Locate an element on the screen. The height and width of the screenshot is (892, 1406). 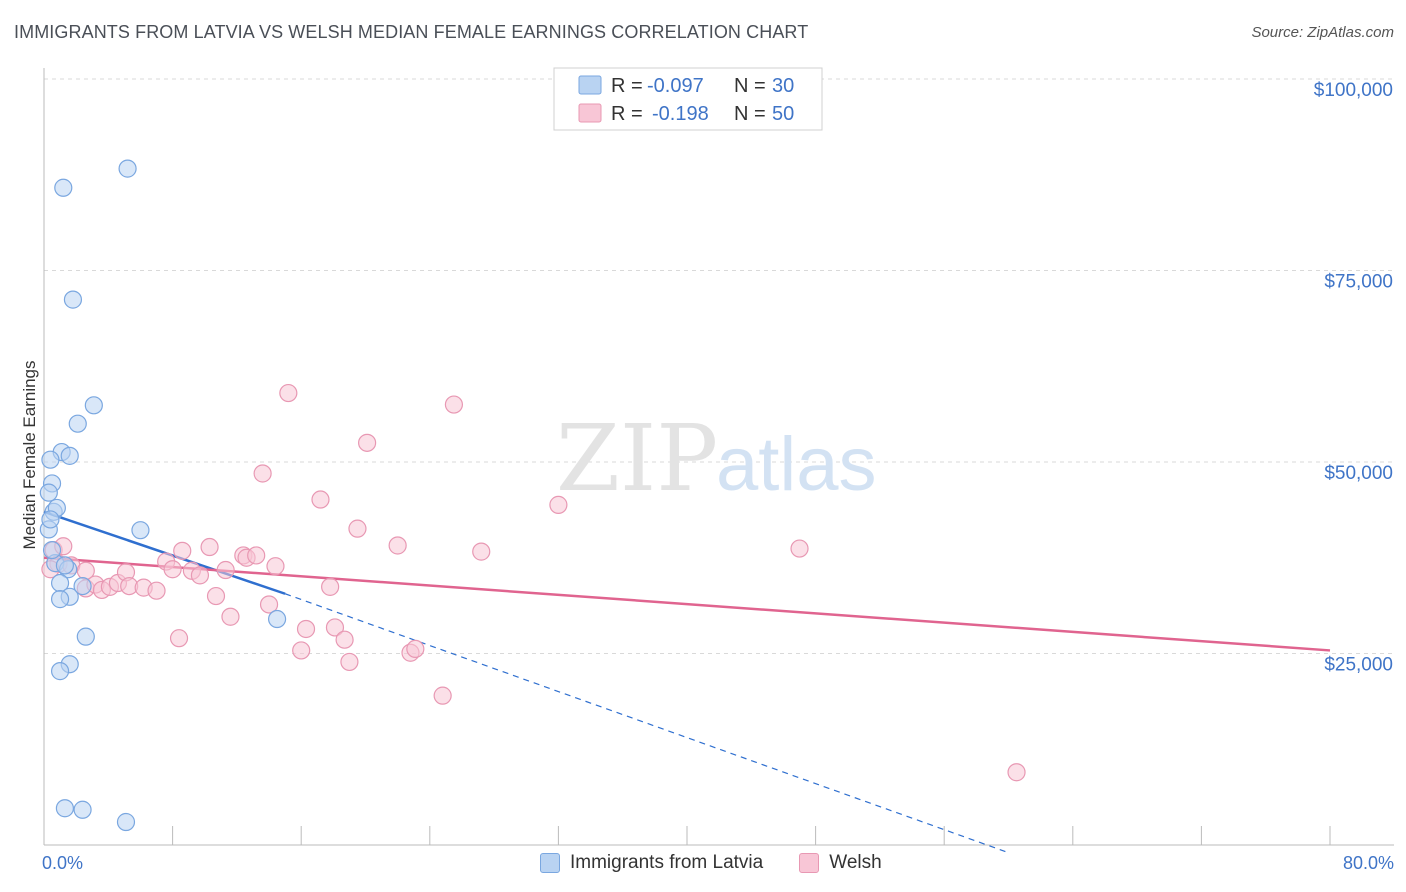
series-latvia-points is located at coordinates (163, 495).